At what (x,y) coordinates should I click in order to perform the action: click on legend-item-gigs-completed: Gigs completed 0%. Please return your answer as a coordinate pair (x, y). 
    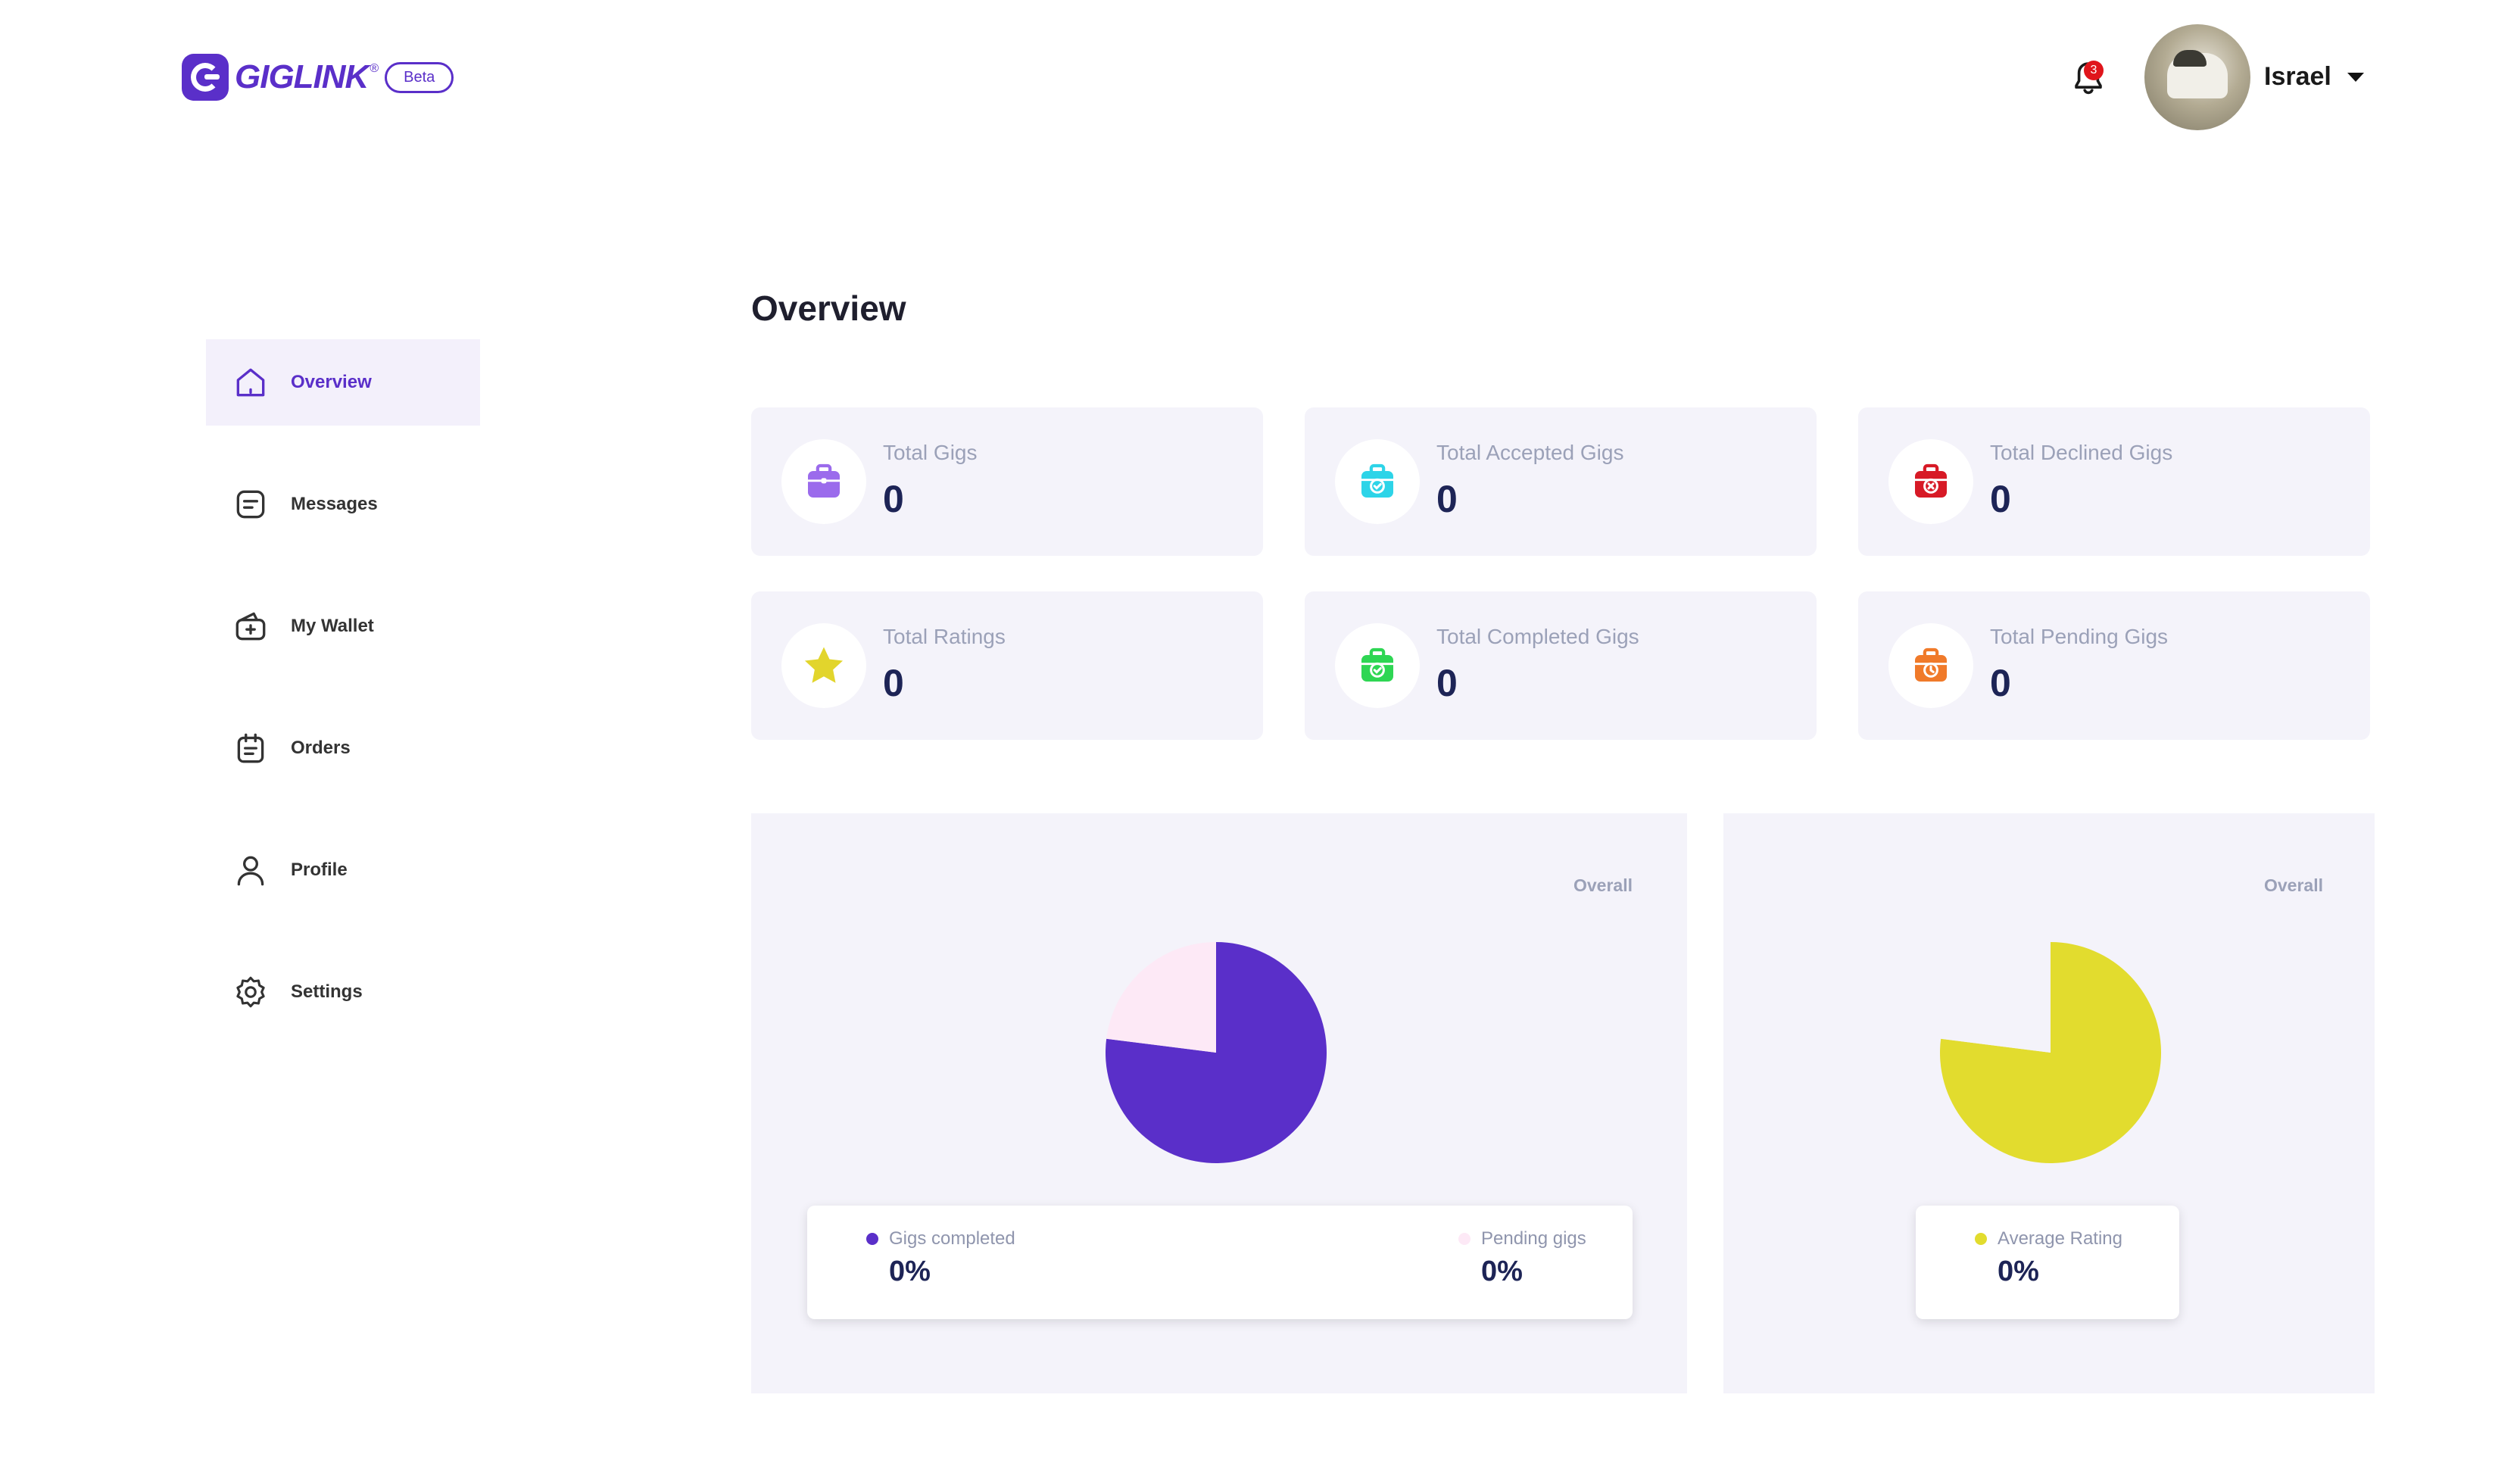
    Looking at the image, I should click on (940, 1258).